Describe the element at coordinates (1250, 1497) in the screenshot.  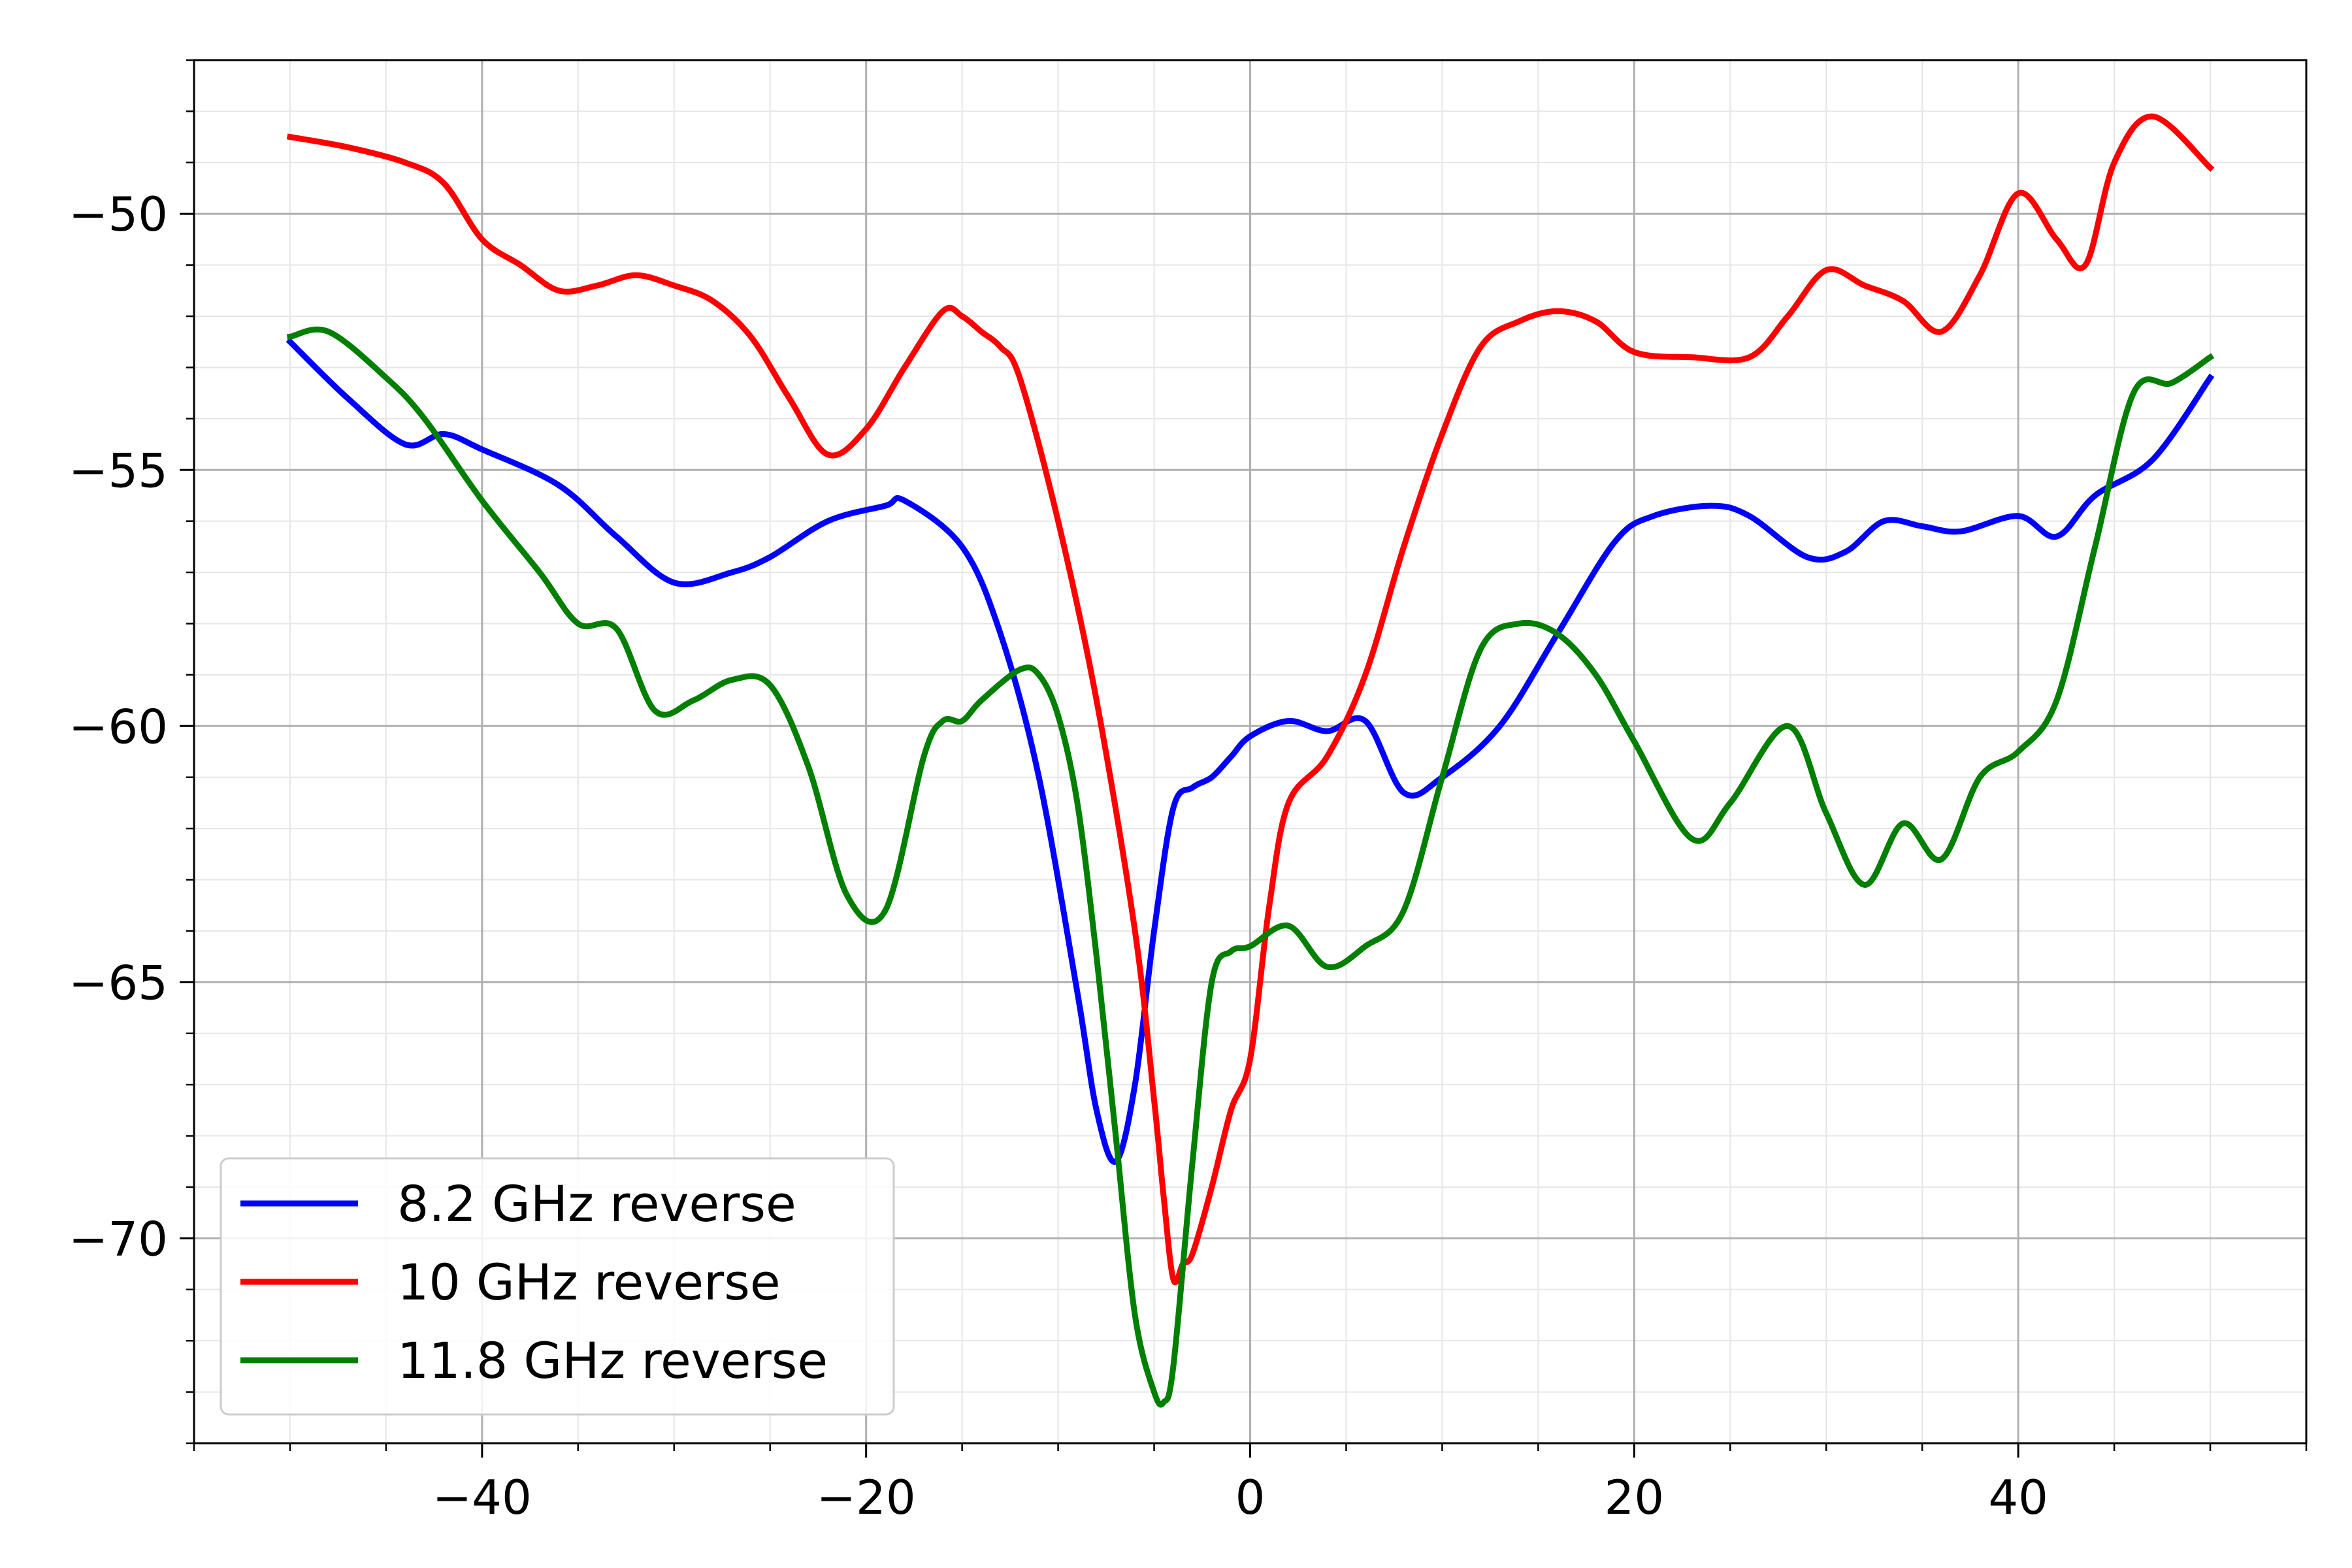
I see `x-tick-label: 0` at that location.